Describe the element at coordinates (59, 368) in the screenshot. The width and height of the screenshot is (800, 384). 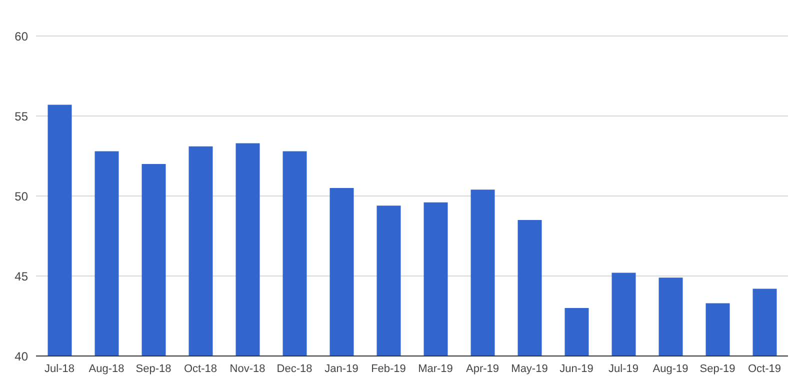
I see `x-tick-label: Jul-18` at that location.